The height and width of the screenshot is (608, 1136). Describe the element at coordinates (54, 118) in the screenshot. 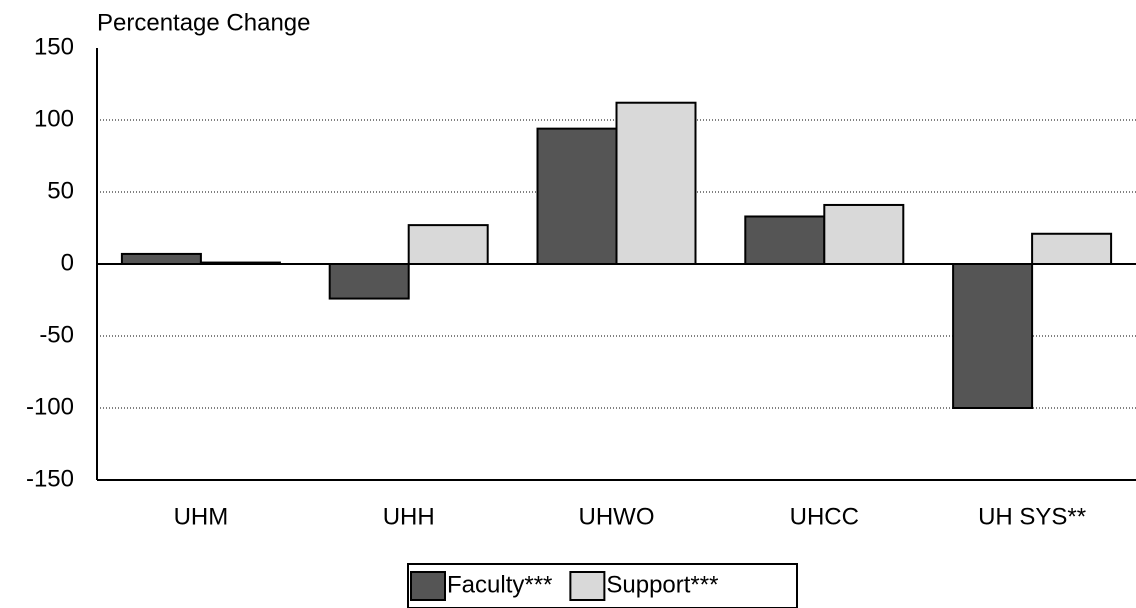

I see `y-tick-label: 100` at that location.